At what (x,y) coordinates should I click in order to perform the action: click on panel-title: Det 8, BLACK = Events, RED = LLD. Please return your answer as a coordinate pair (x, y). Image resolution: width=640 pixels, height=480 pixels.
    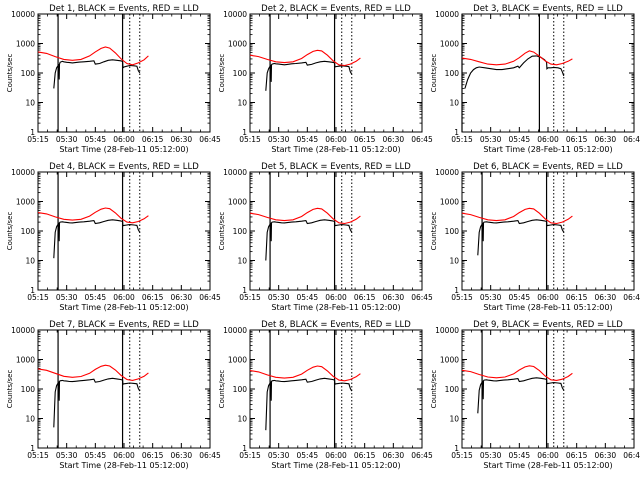
    Looking at the image, I should click on (336, 325).